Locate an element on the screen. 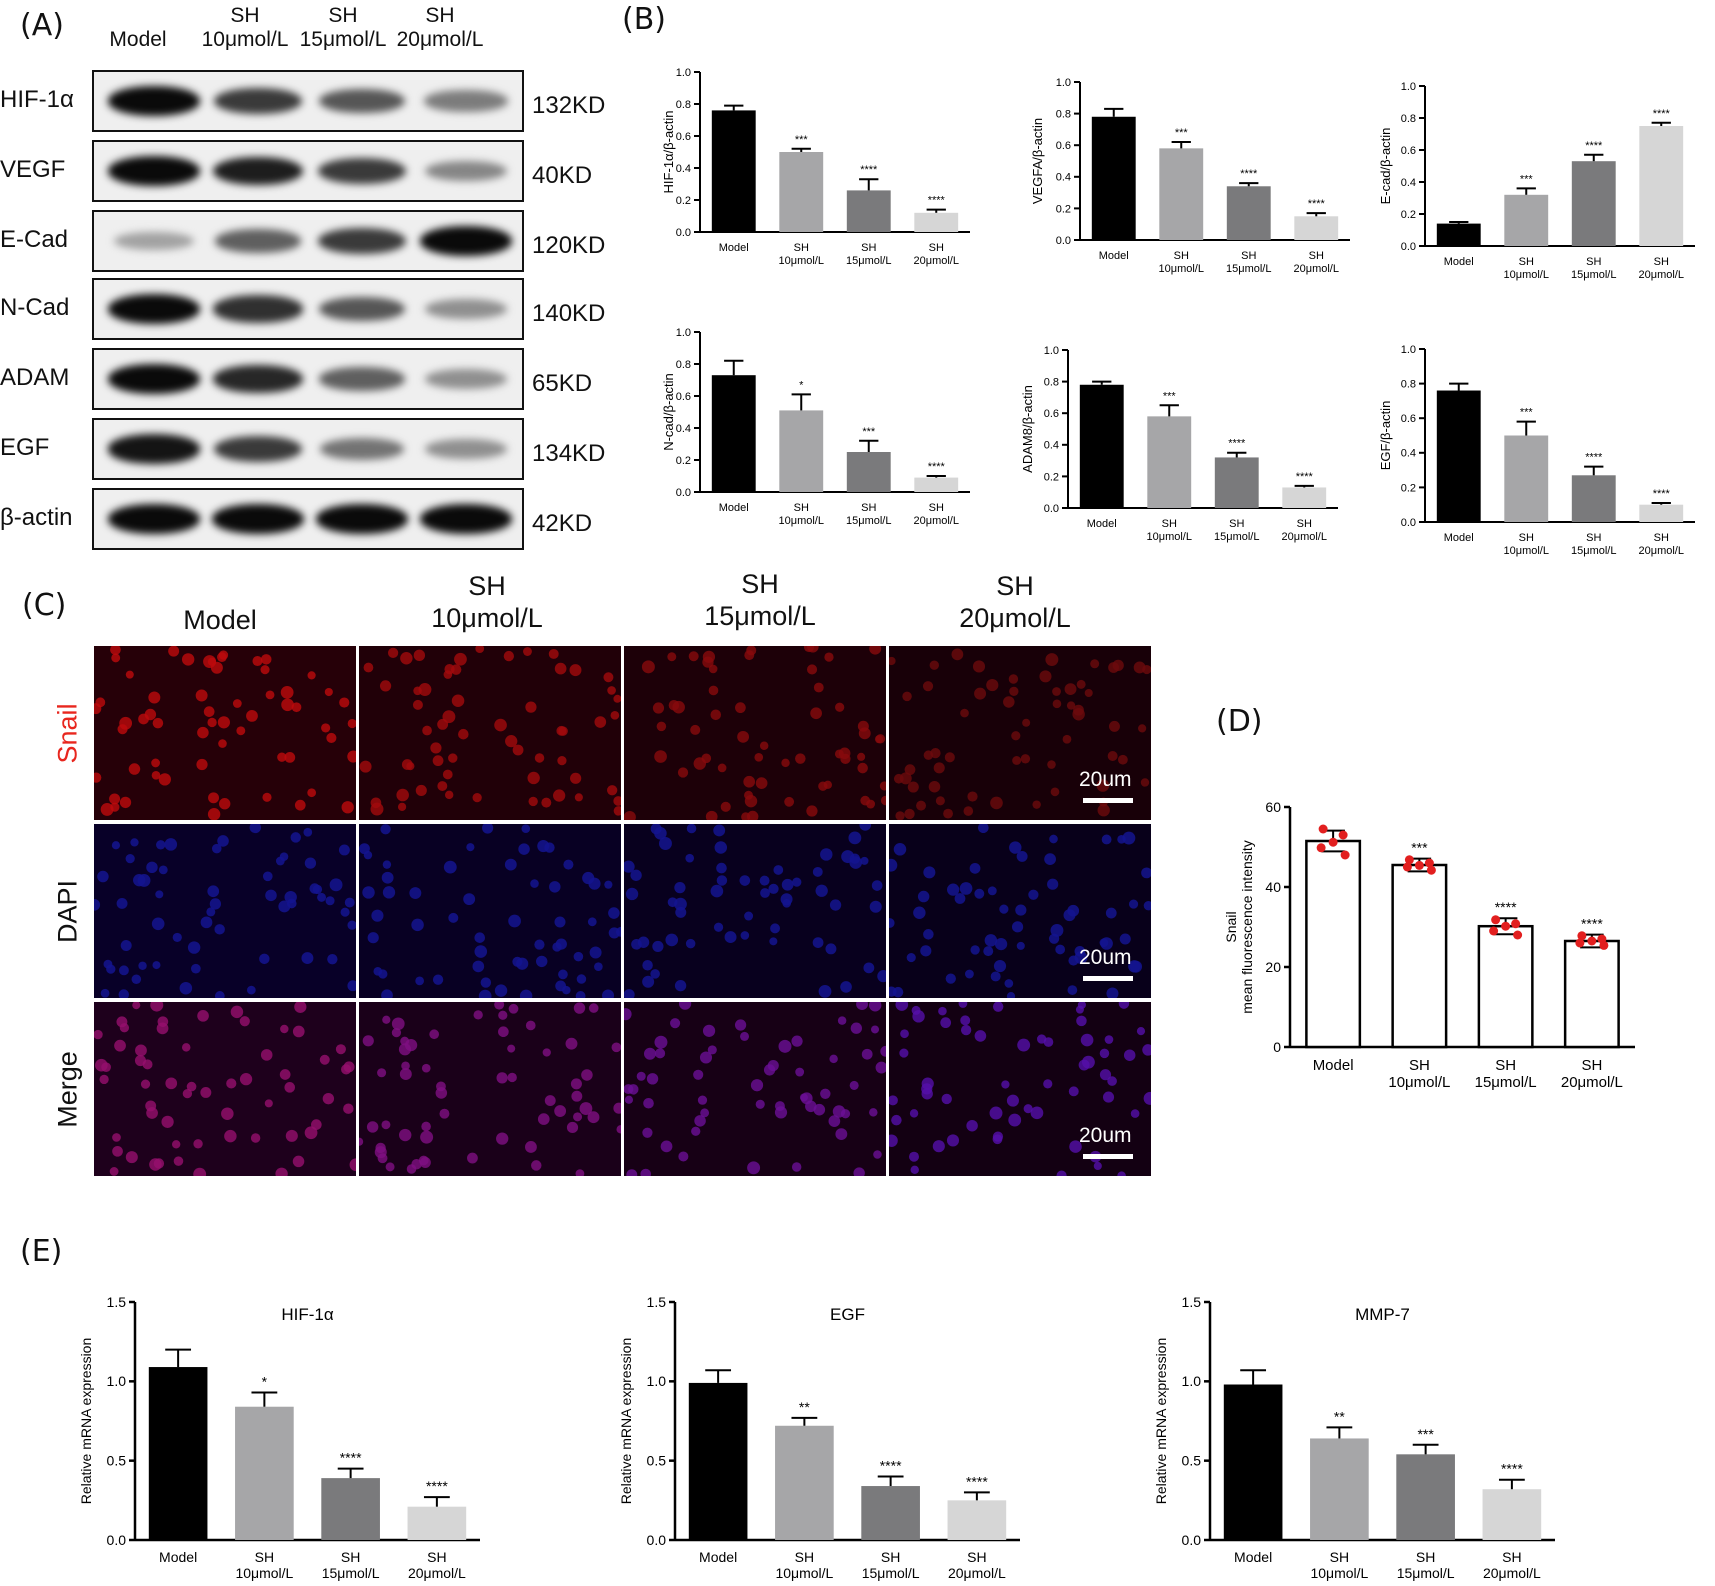 The height and width of the screenshot is (1586, 1715). wb-molecular-weight: 132KD is located at coordinates (569, 105).